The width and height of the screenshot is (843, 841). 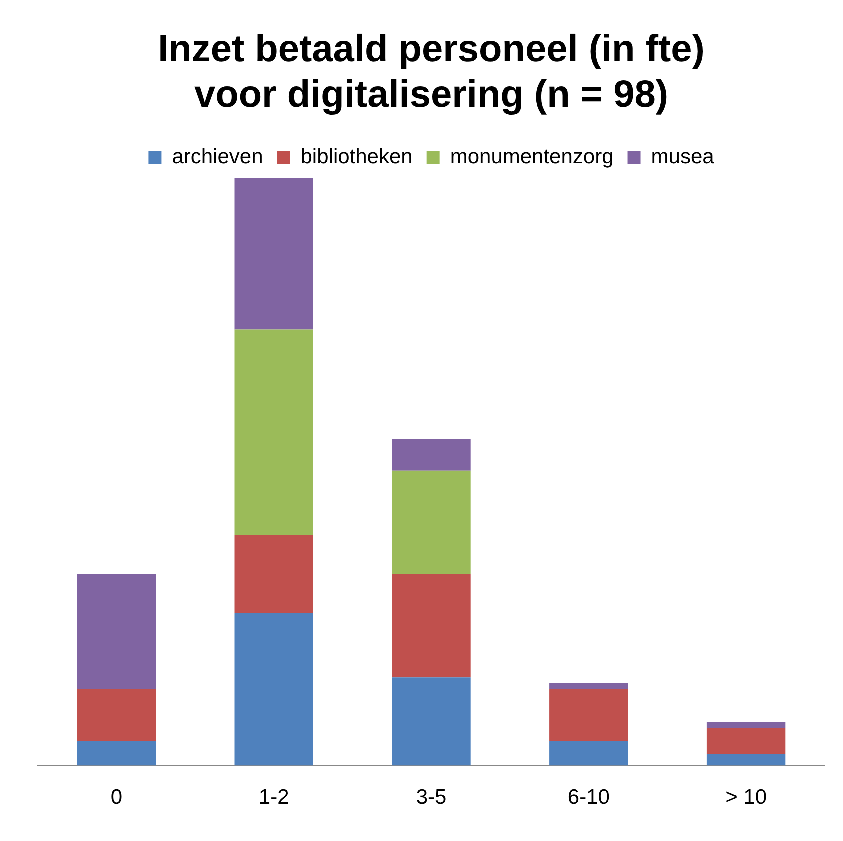 What do you see at coordinates (116, 798) in the screenshot?
I see `x-tick-label: 0` at bounding box center [116, 798].